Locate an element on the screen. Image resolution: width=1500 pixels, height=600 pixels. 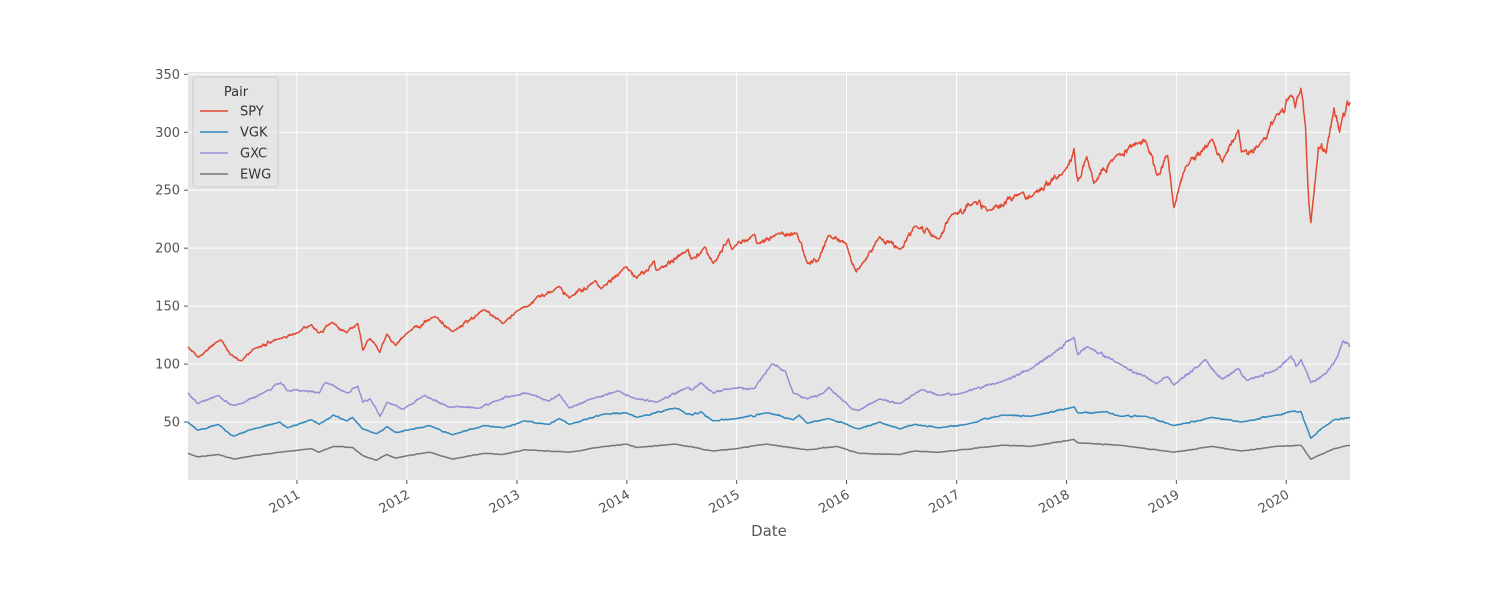
x-tick-label: 2019 is located at coordinates (1164, 502).